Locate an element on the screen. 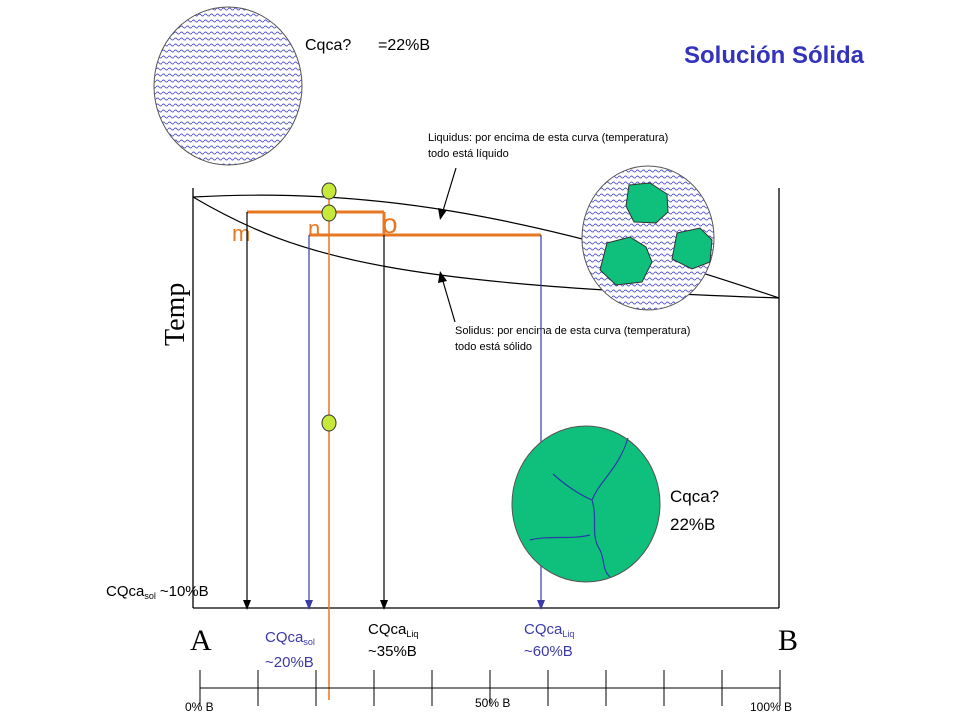 The image size is (960, 720). scale-label-100: 100% B is located at coordinates (771, 707).